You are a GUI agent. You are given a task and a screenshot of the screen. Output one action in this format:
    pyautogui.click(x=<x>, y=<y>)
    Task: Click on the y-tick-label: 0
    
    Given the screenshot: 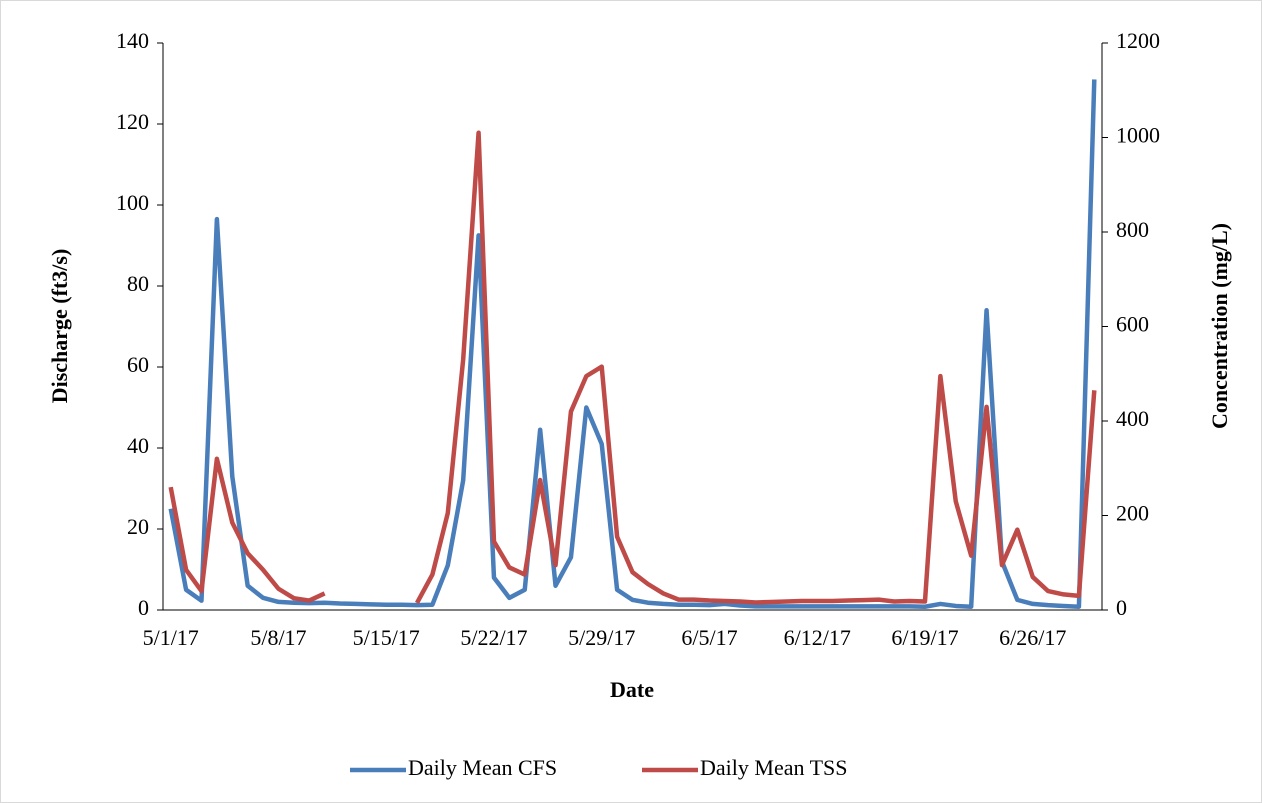 What is the action you would take?
    pyautogui.click(x=143, y=607)
    